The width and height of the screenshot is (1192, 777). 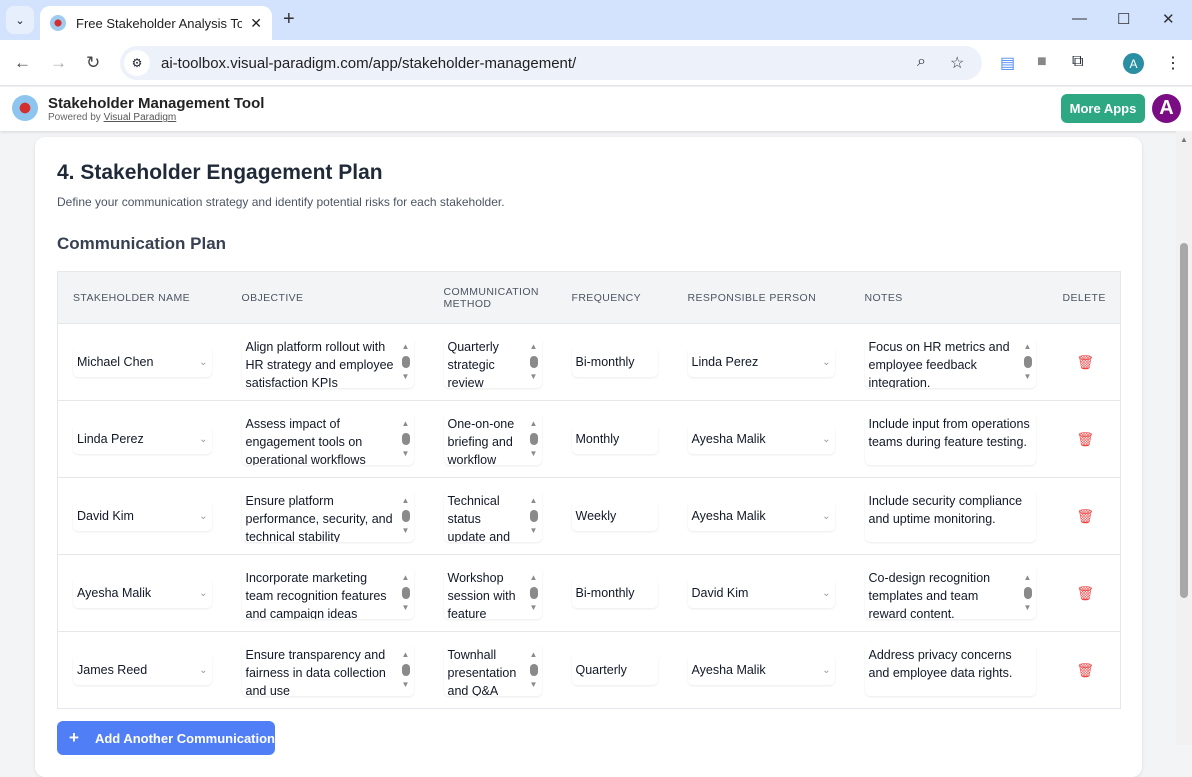 I want to click on site-info-icon: ⚙, so click(x=137, y=63).